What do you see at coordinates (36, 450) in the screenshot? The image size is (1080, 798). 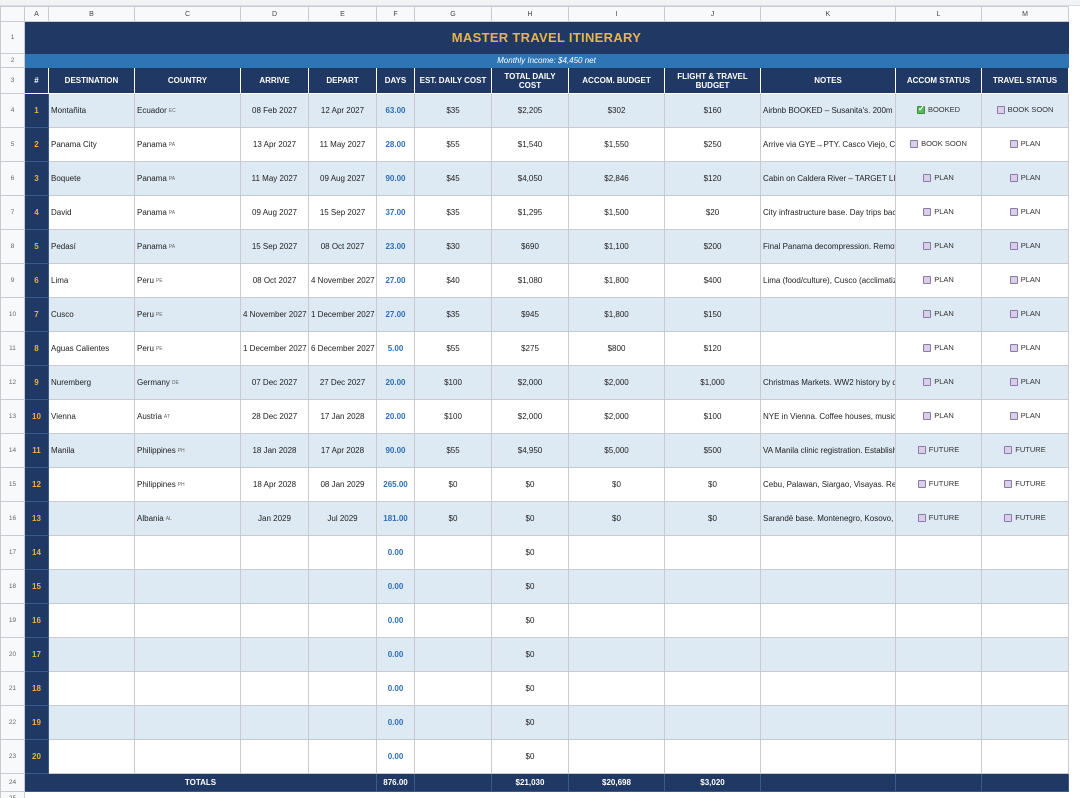 I see `row-index: 11` at bounding box center [36, 450].